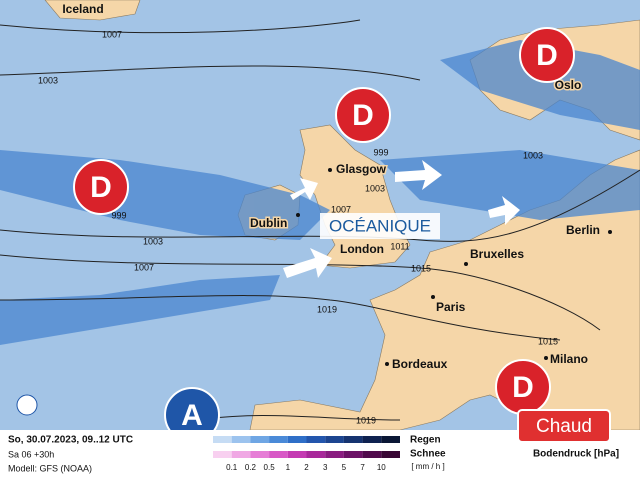  I want to click on scale-label: 2, so click(306, 467).